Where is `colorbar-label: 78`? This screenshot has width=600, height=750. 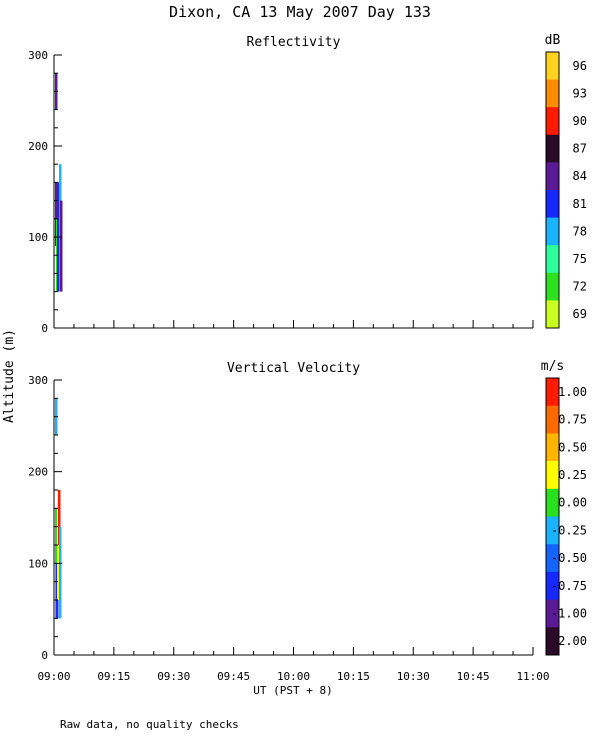
colorbar-label: 78 is located at coordinates (580, 231).